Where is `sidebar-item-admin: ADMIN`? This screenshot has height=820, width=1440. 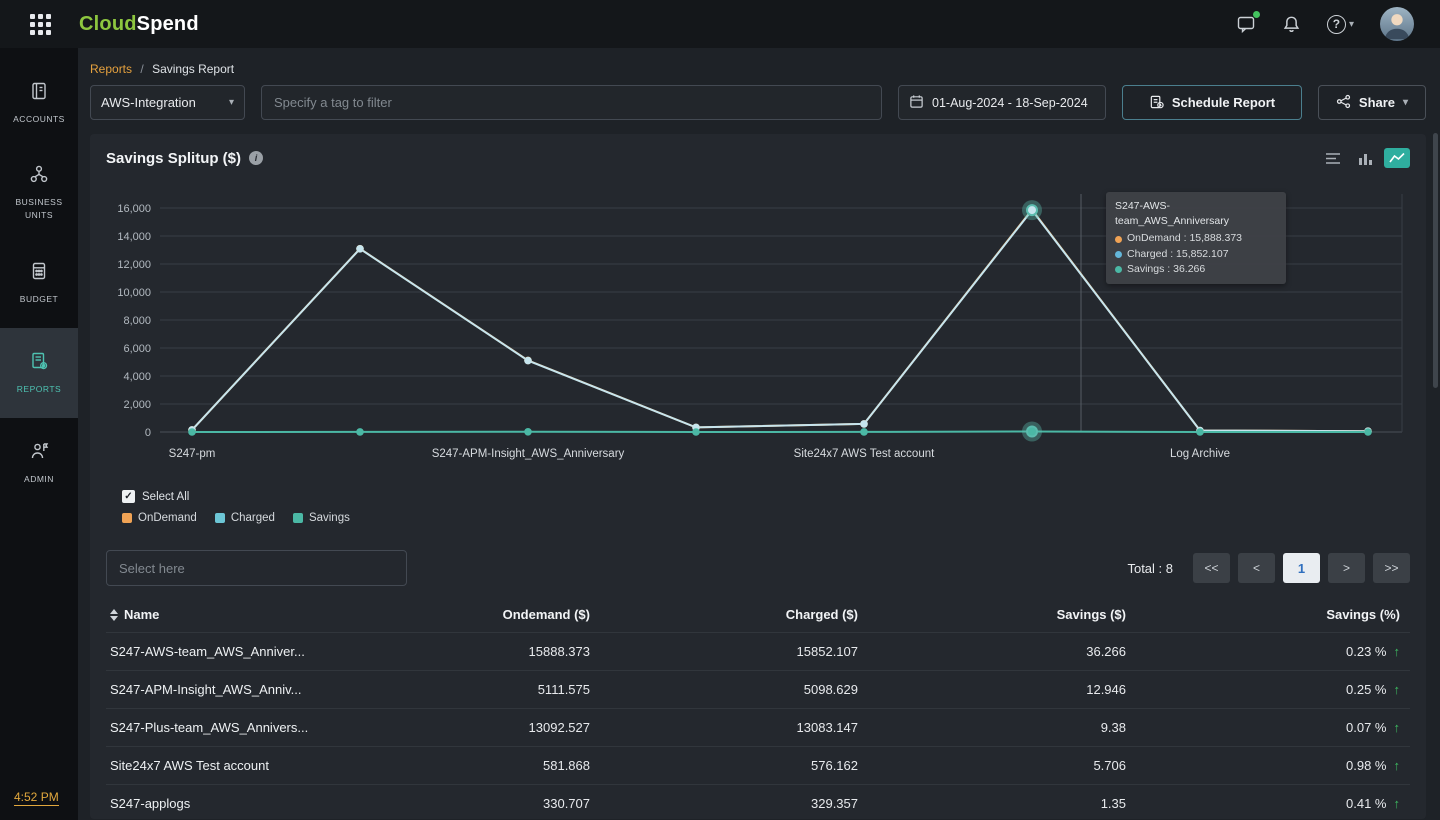 sidebar-item-admin: ADMIN is located at coordinates (39, 463).